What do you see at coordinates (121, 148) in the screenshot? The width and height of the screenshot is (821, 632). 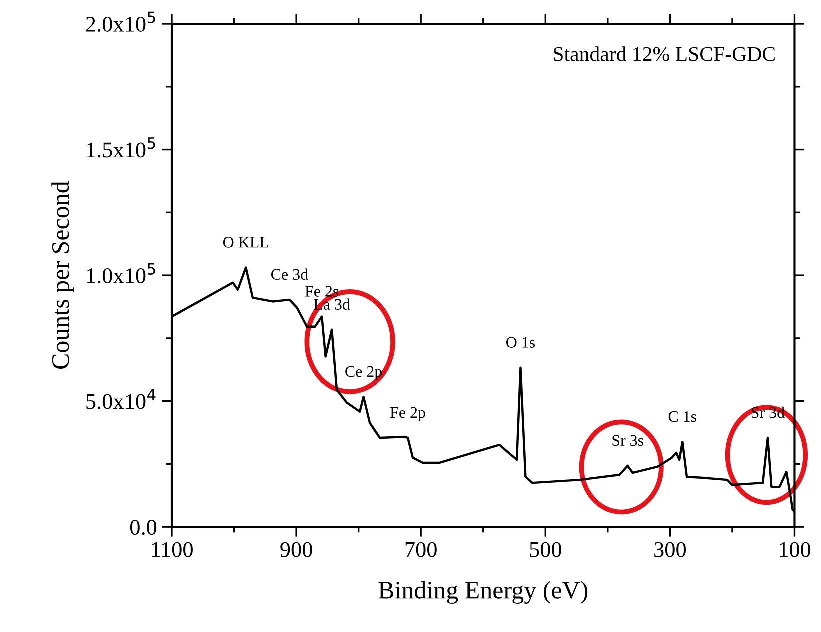 I see `y-tick-label: 1.5x10$^{5}$` at bounding box center [121, 148].